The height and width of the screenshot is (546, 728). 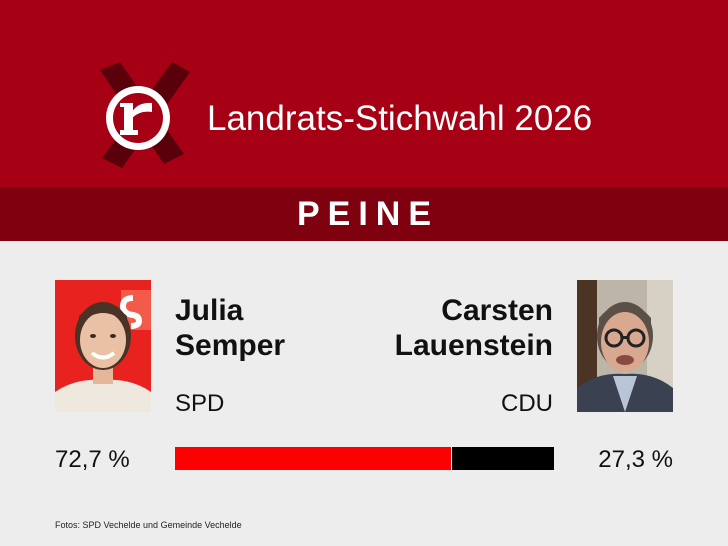 What do you see at coordinates (103, 346) in the screenshot?
I see `candidate-photo-semper` at bounding box center [103, 346].